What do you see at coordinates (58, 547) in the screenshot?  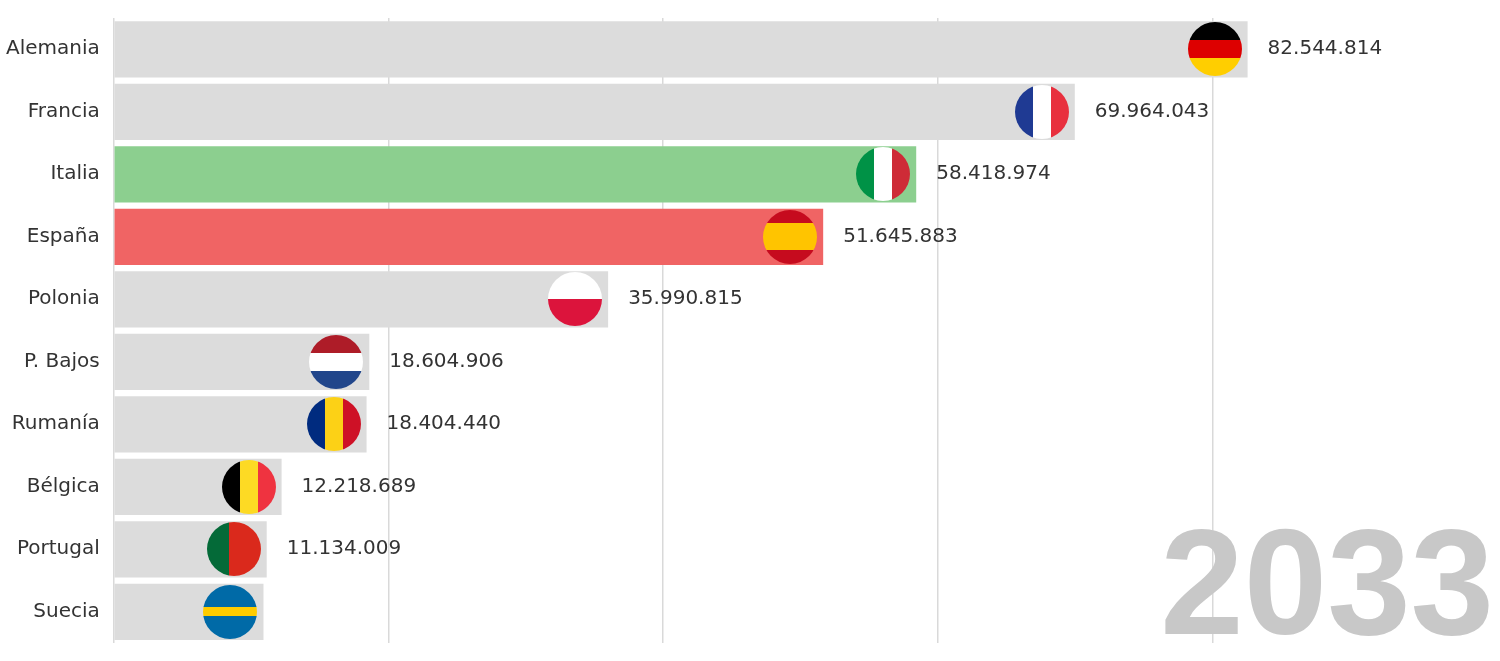 I see `y-tick-label: Portugal` at bounding box center [58, 547].